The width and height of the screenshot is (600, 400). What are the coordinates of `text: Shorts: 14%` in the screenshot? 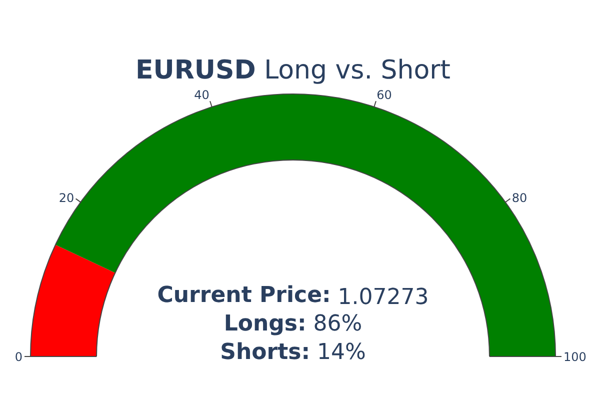 It's located at (293, 352).